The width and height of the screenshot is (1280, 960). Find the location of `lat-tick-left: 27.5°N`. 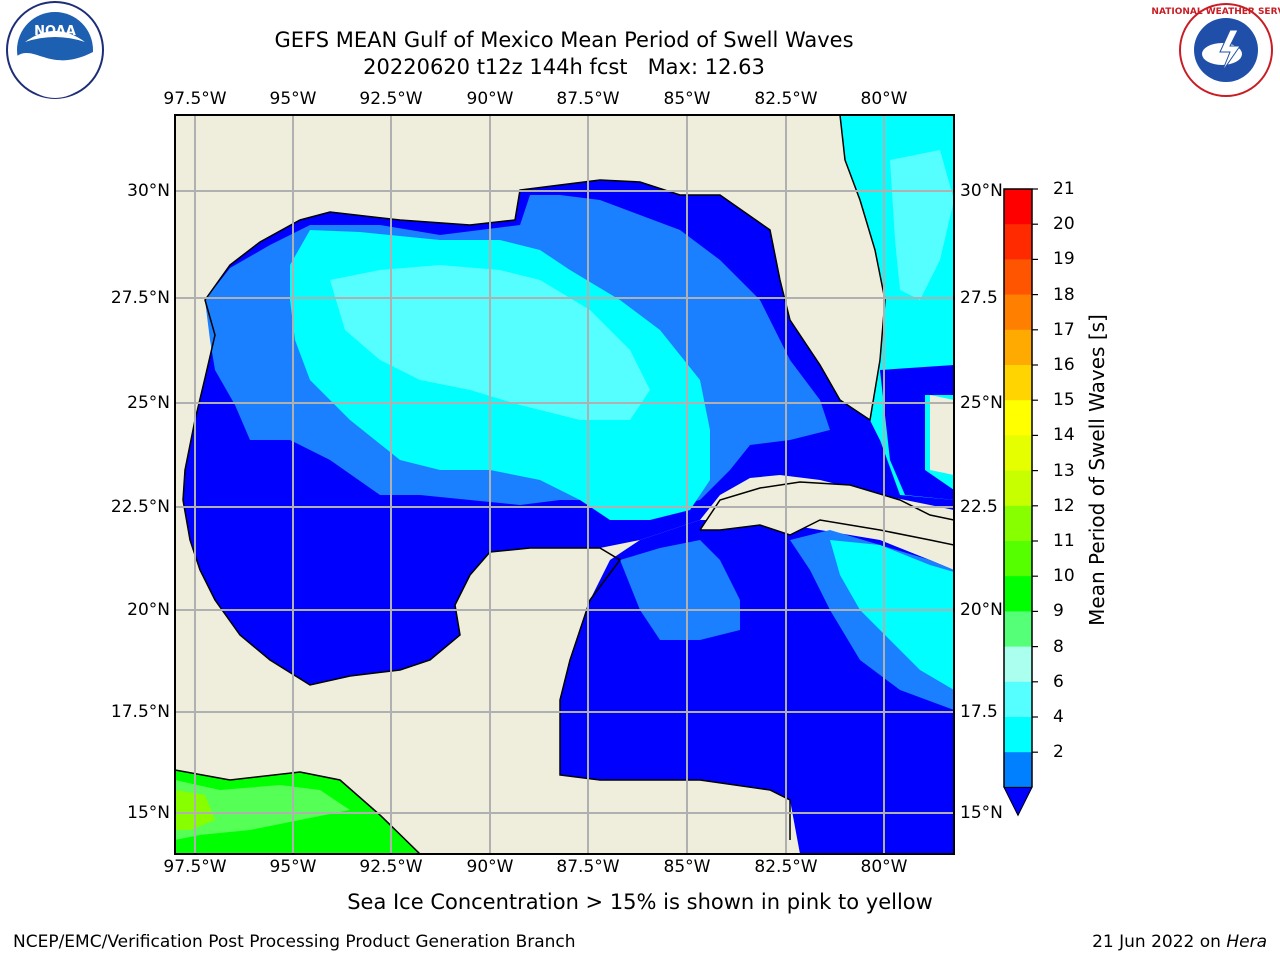

lat-tick-left: 27.5°N is located at coordinates (140, 298).